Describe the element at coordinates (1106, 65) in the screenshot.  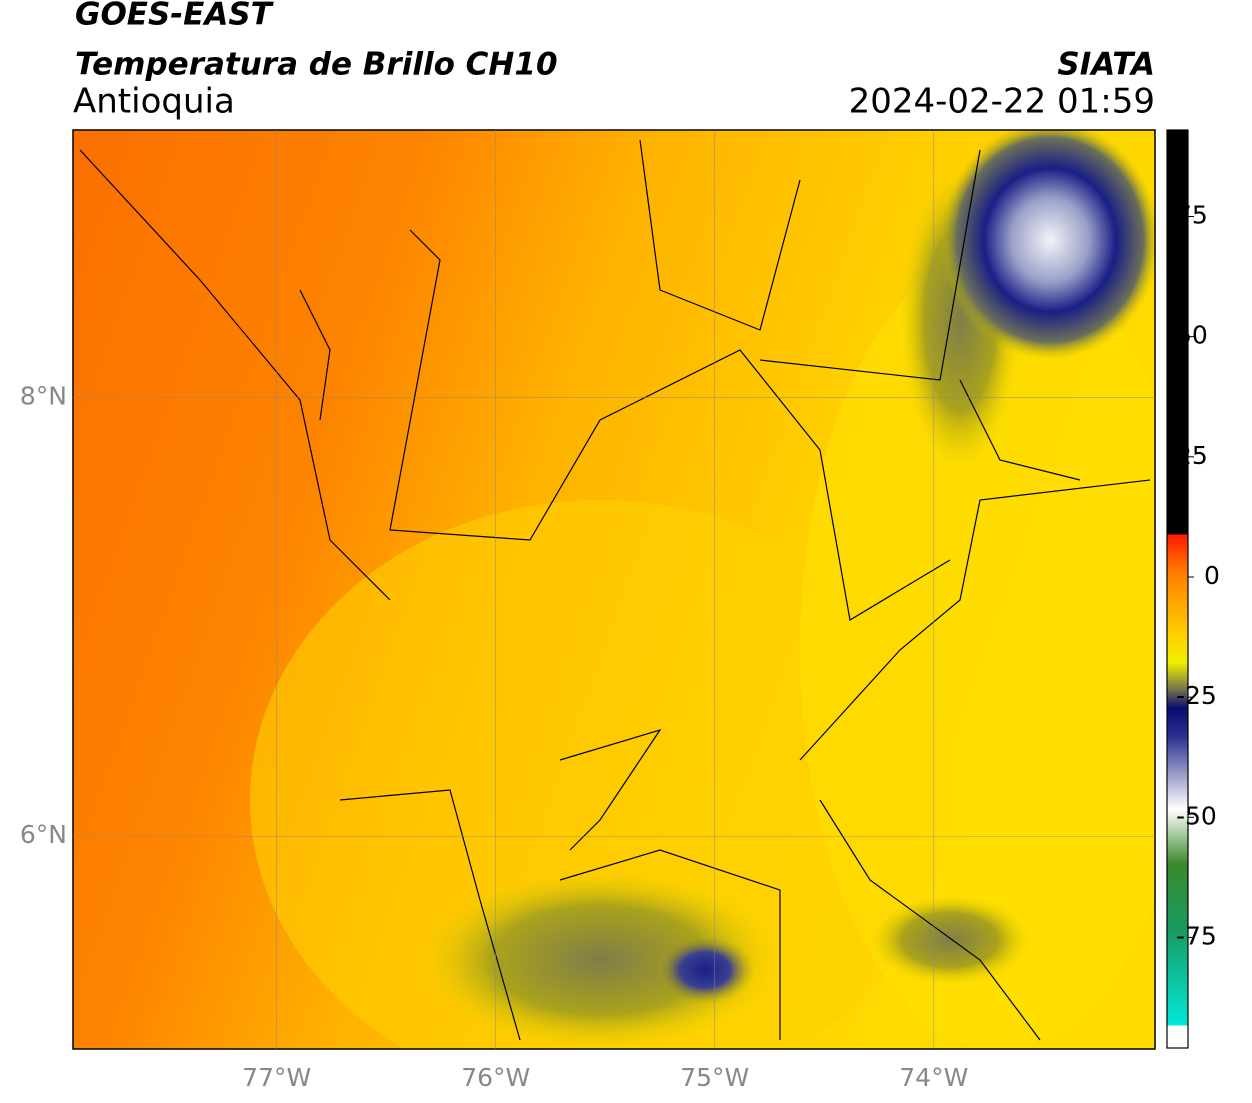
I see `source: SIATA` at that location.